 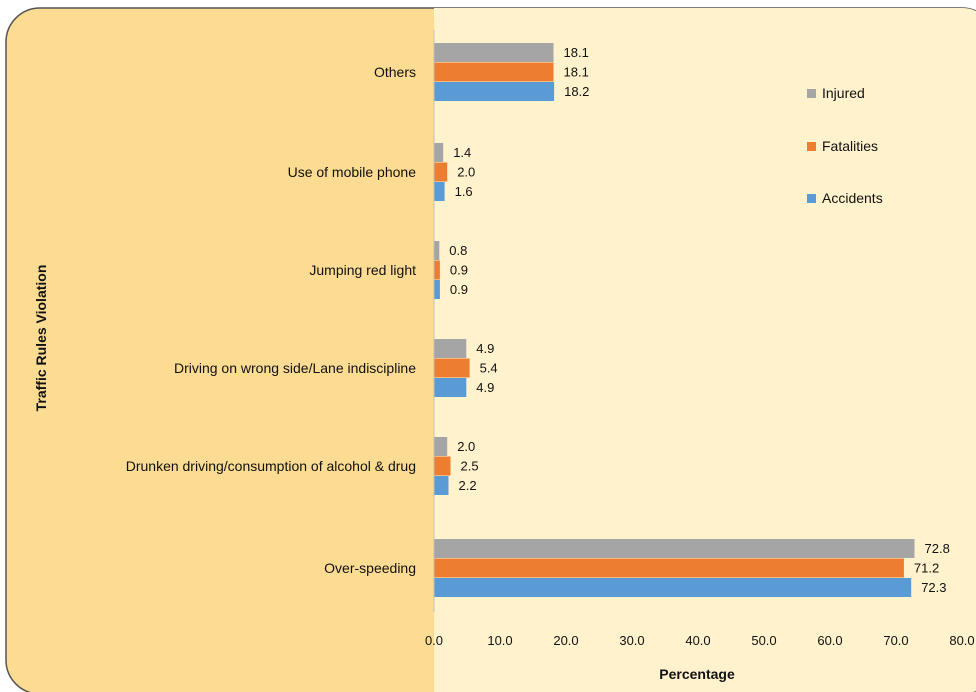 What do you see at coordinates (673, 587) in the screenshot?
I see `bar-accidents-over-speeding` at bounding box center [673, 587].